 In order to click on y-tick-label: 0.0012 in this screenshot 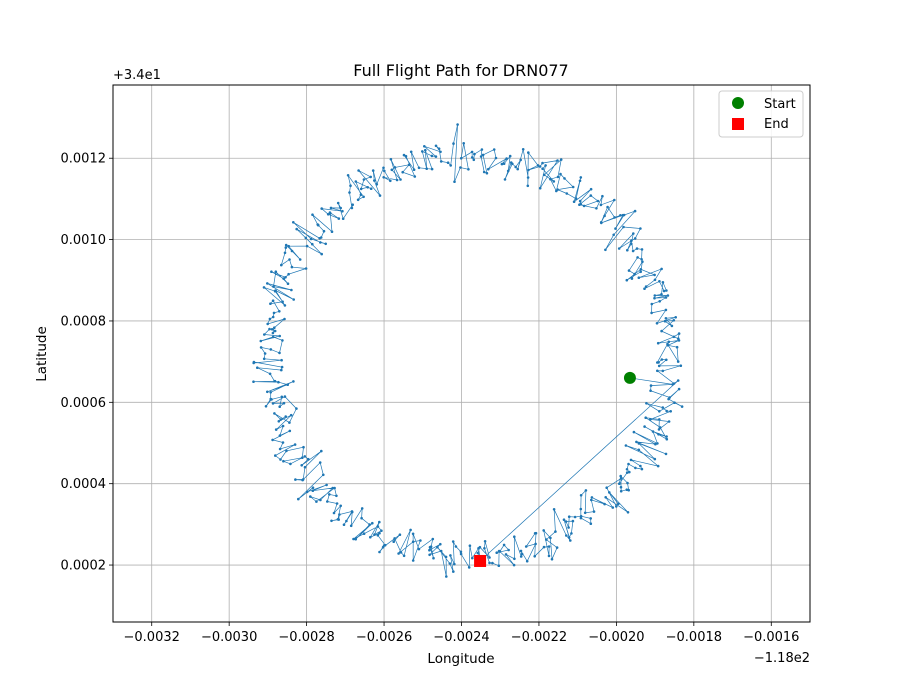, I will do `click(84, 159)`.